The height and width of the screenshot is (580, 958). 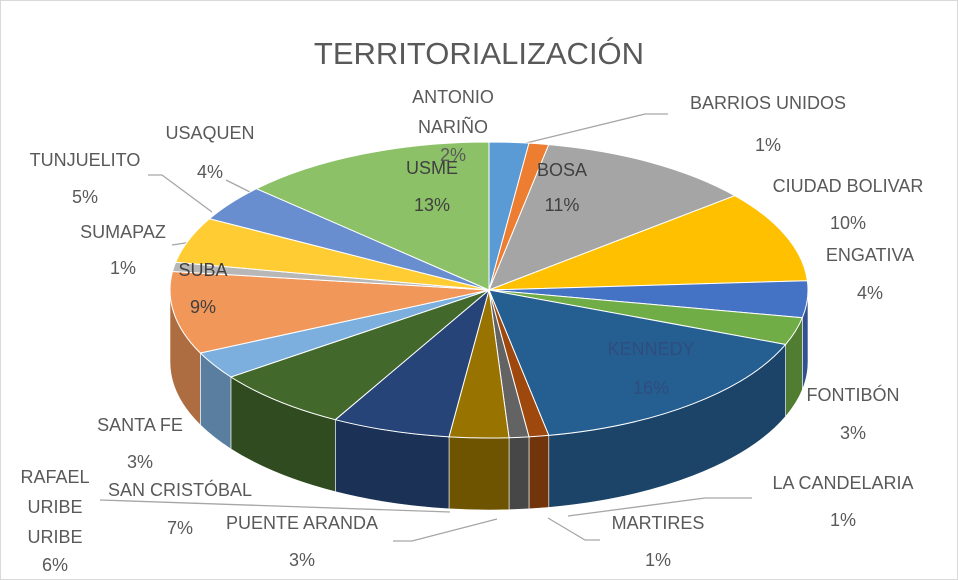 What do you see at coordinates (453, 112) in the screenshot?
I see `slice-label: ANTONIO NARIÑO` at bounding box center [453, 112].